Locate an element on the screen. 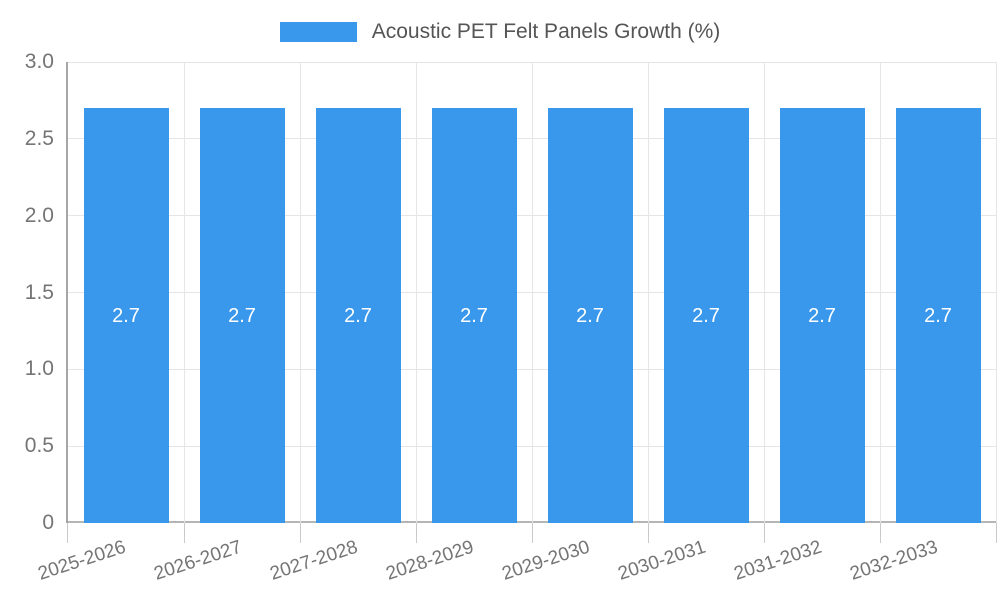 This screenshot has width=1000, height=600. y-axis-label: 0 is located at coordinates (48, 522).